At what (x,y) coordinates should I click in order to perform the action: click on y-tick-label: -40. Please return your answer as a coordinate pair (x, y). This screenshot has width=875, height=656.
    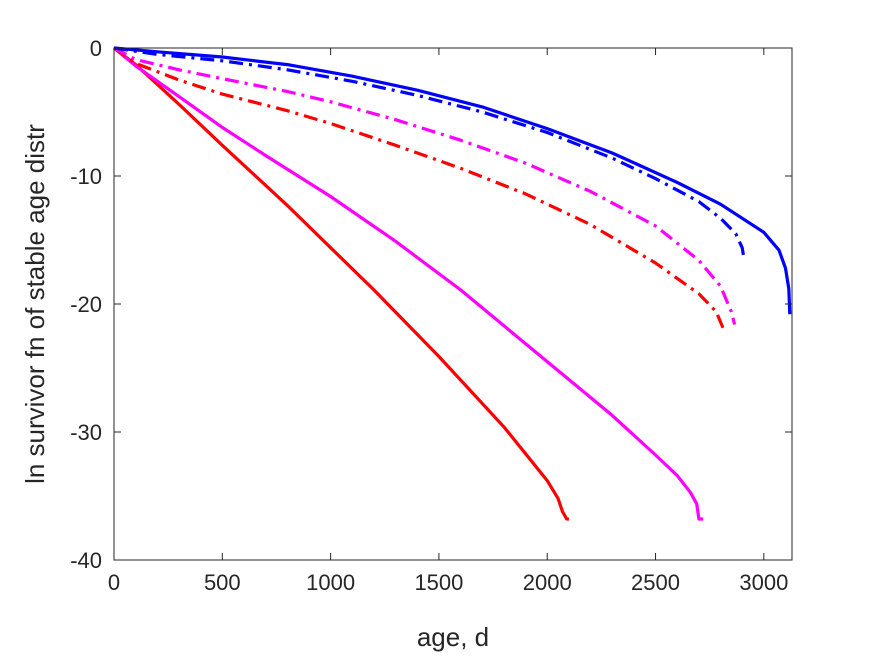
    Looking at the image, I should click on (86, 560).